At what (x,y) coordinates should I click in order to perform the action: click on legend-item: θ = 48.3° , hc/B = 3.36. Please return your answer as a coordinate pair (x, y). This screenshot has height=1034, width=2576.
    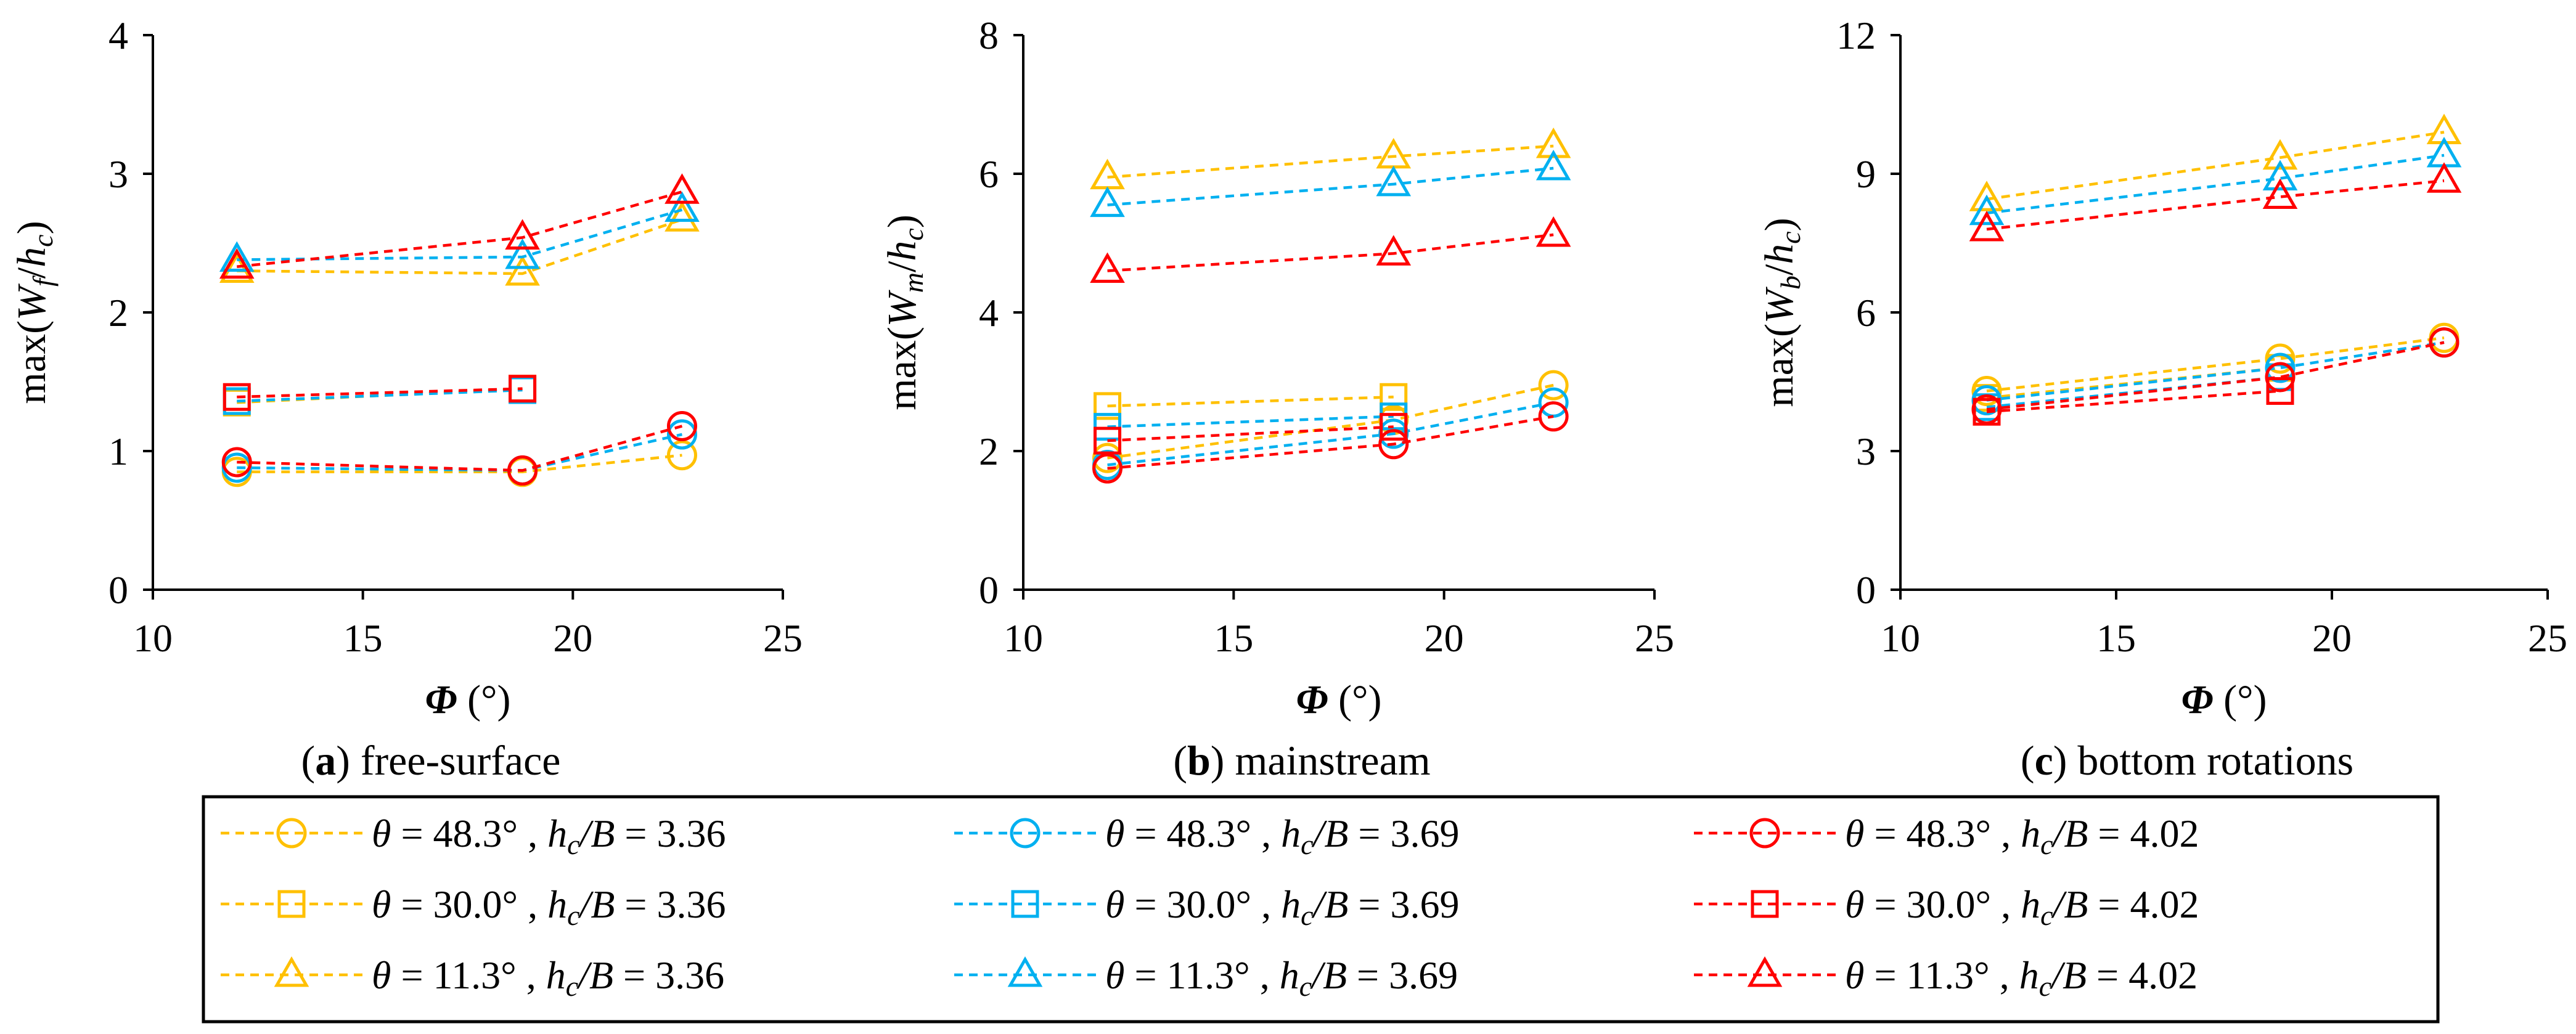
    Looking at the image, I should click on (473, 836).